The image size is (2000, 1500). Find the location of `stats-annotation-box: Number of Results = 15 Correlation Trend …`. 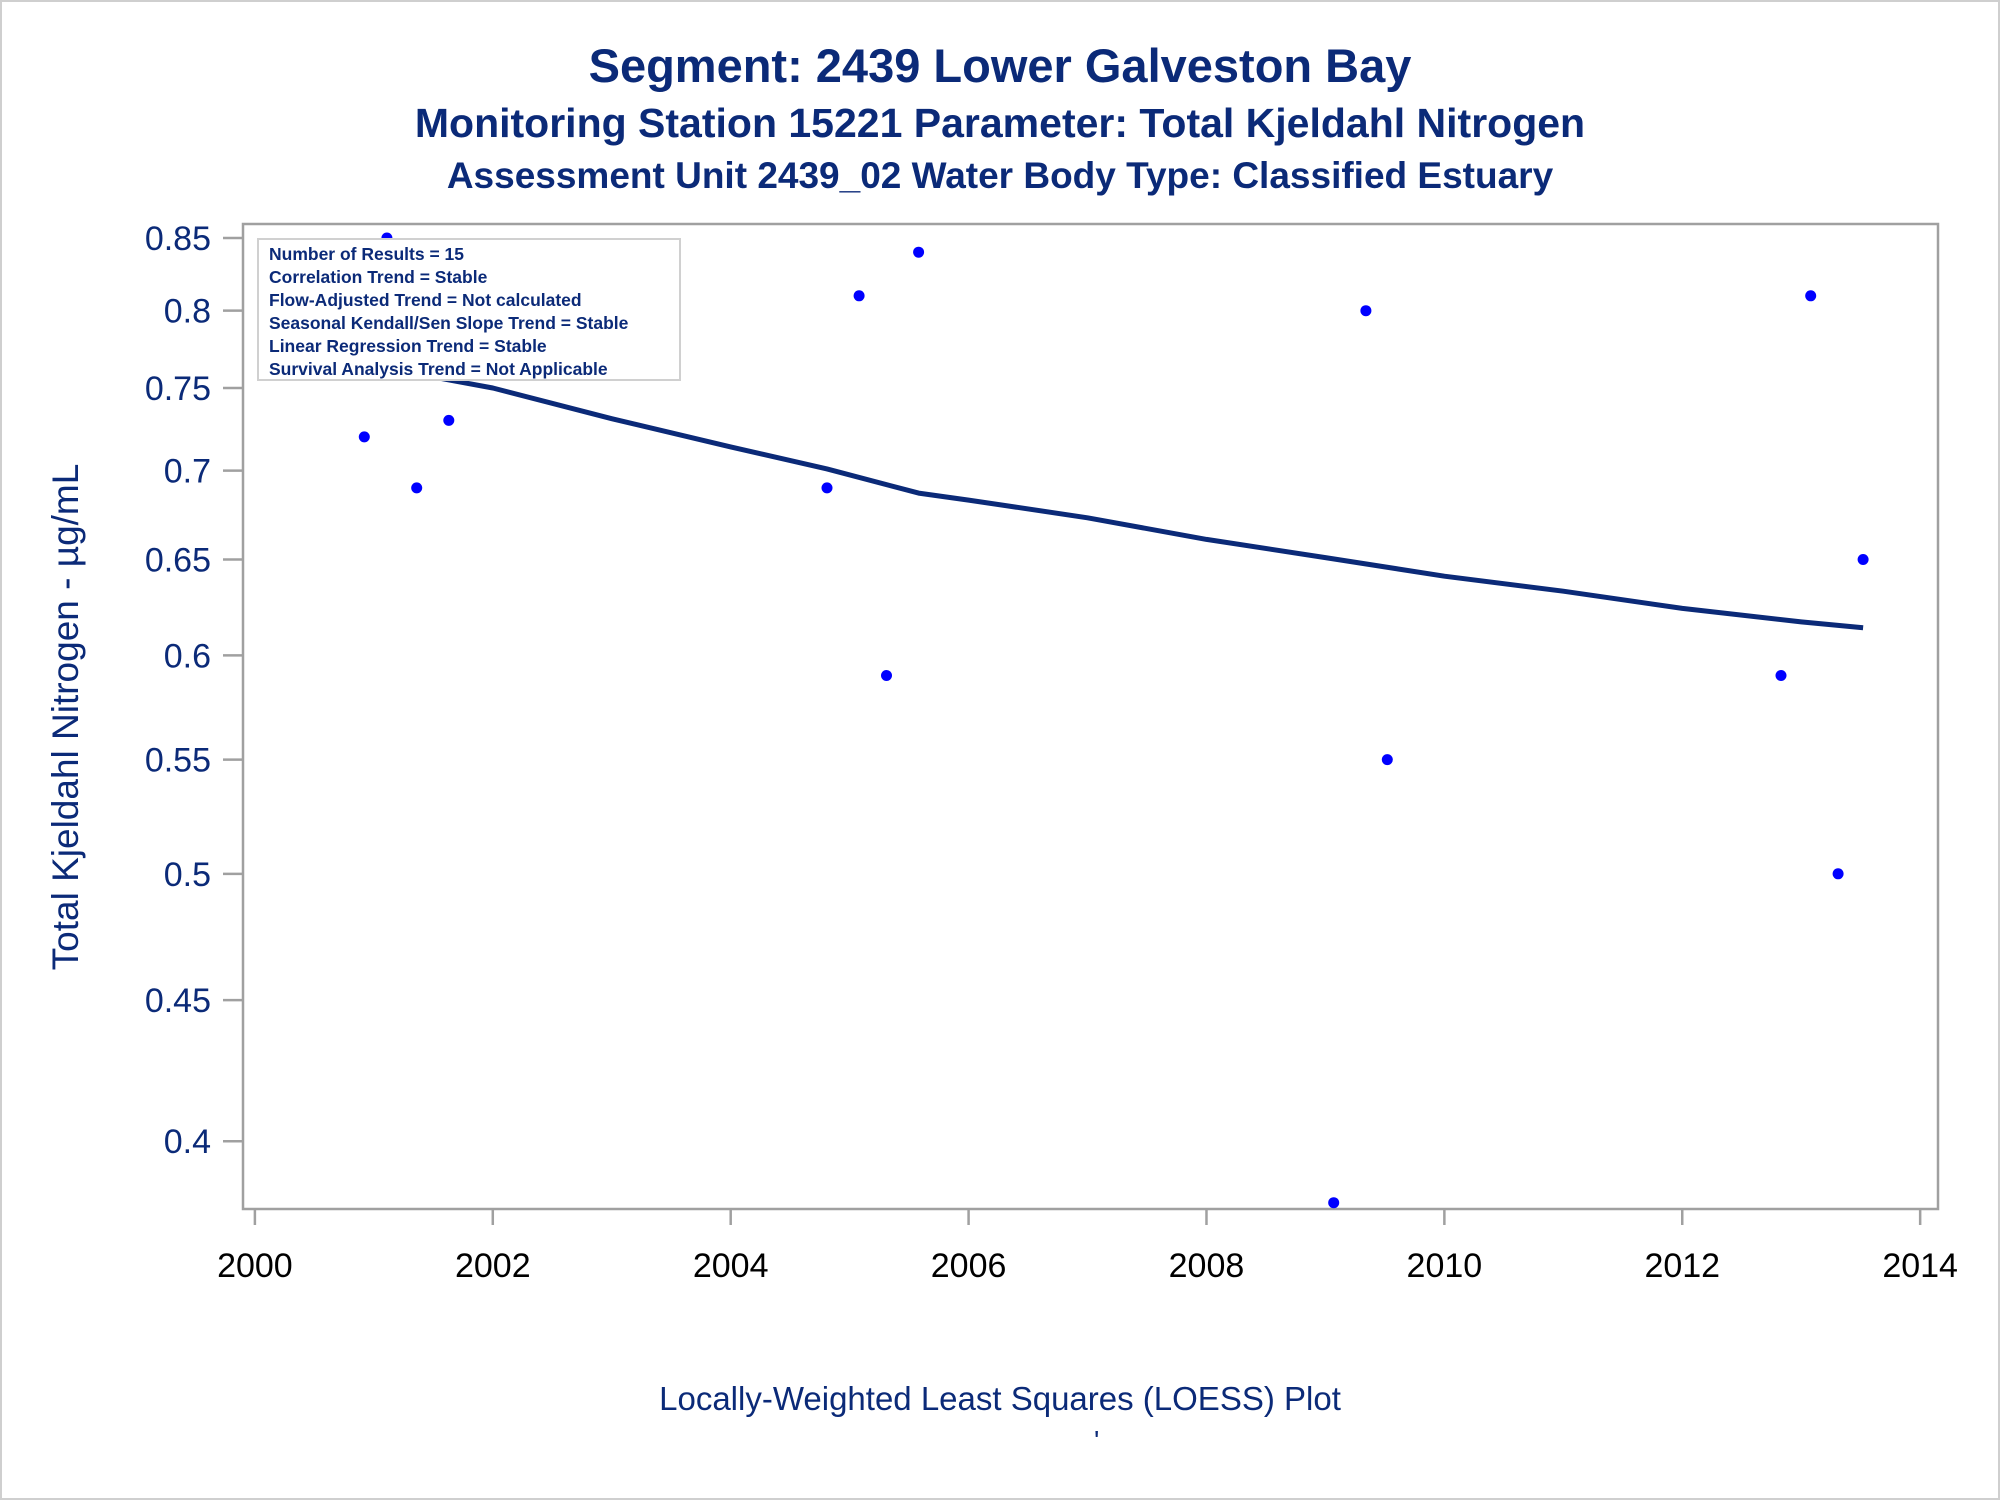

stats-annotation-box: Number of Results = 15 Correlation Trend … is located at coordinates (469, 309).